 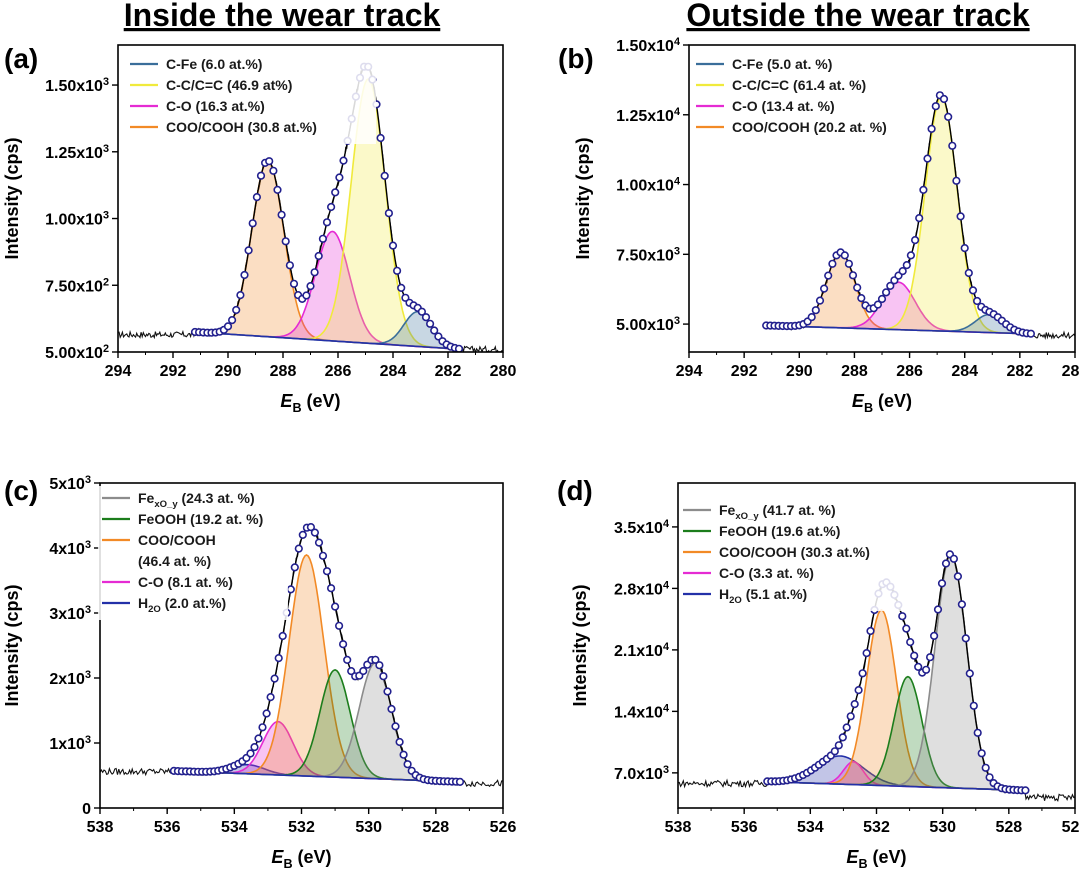 What do you see at coordinates (503, 827) in the screenshot?
I see `x-tick-label: 526` at bounding box center [503, 827].